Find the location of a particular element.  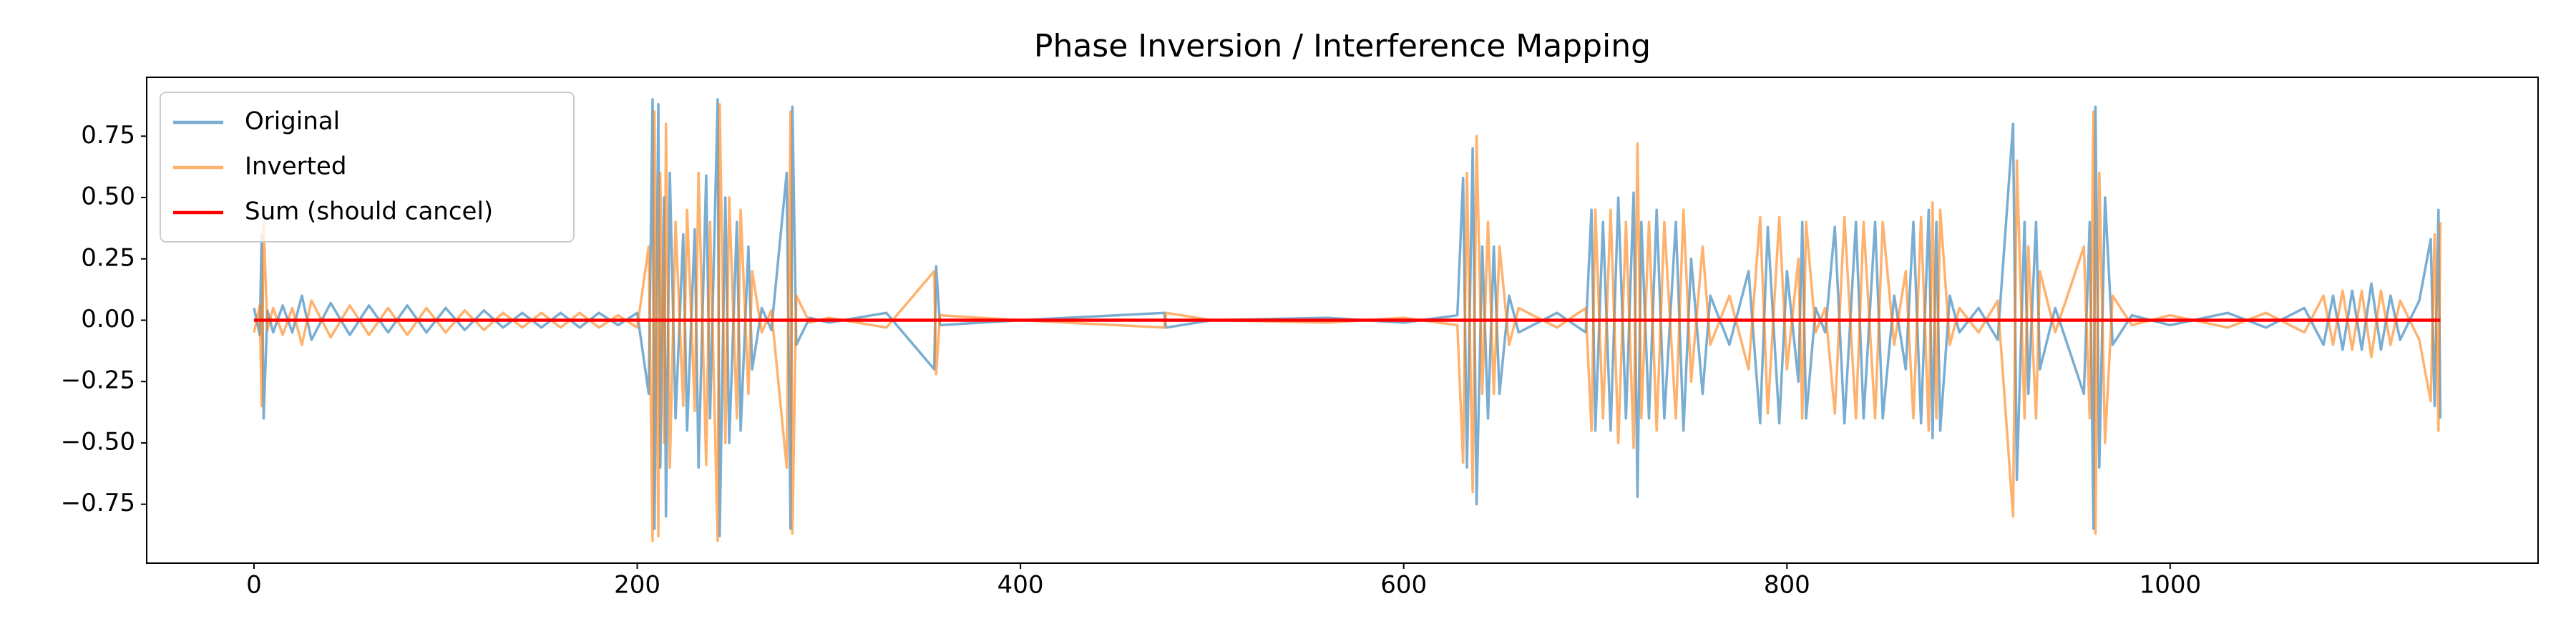

x-tick-label: 600 is located at coordinates (1403, 585).